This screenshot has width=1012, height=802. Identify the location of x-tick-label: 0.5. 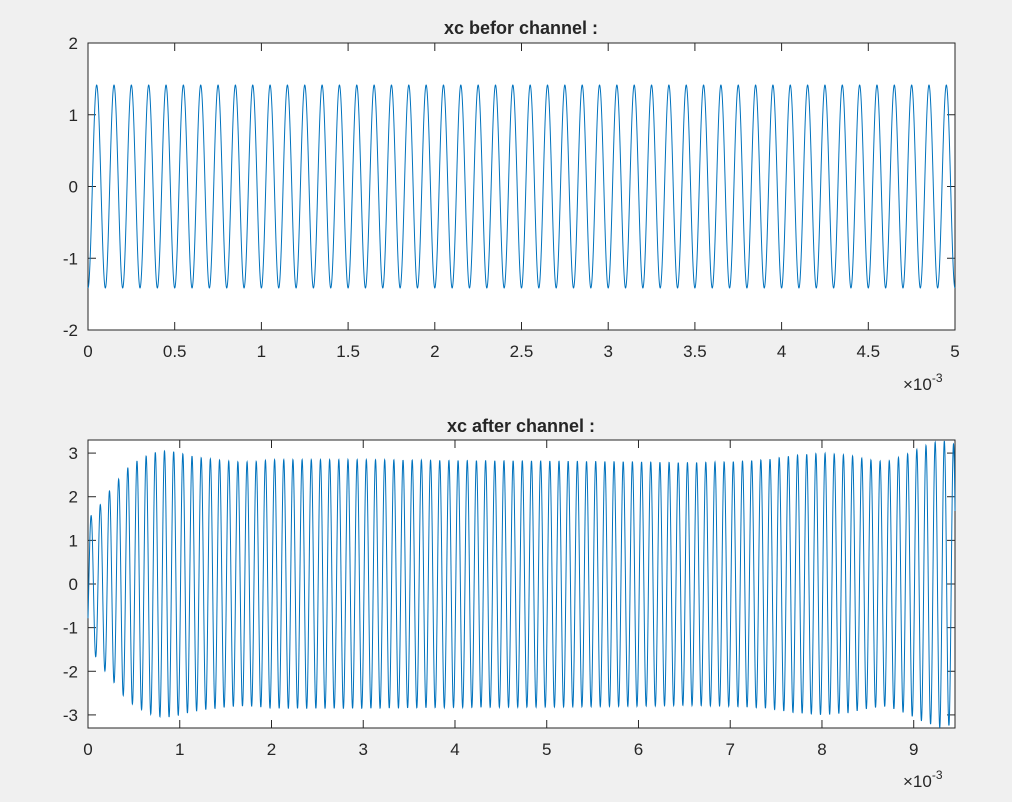
(175, 351).